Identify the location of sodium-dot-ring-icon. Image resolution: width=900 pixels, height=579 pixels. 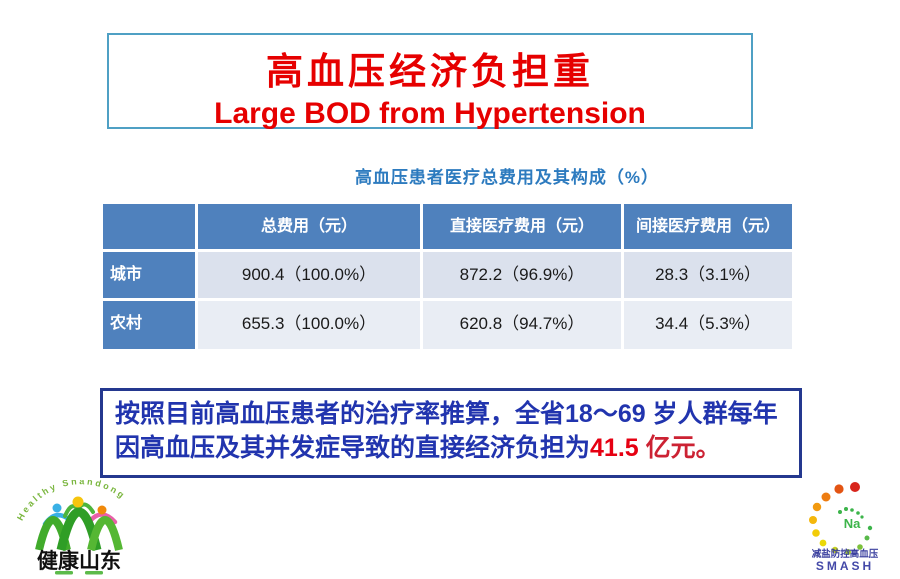
(841, 518).